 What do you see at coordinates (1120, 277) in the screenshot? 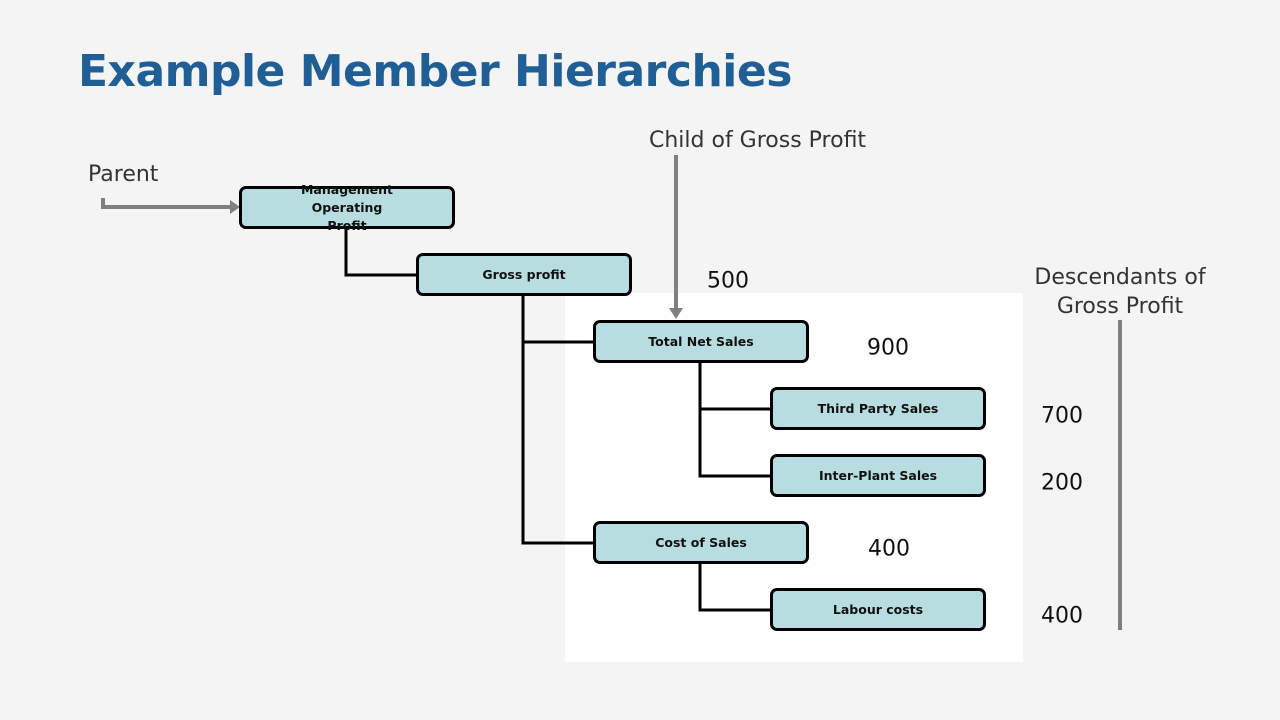
I see `descendants-label-line1: Descendants of` at bounding box center [1120, 277].